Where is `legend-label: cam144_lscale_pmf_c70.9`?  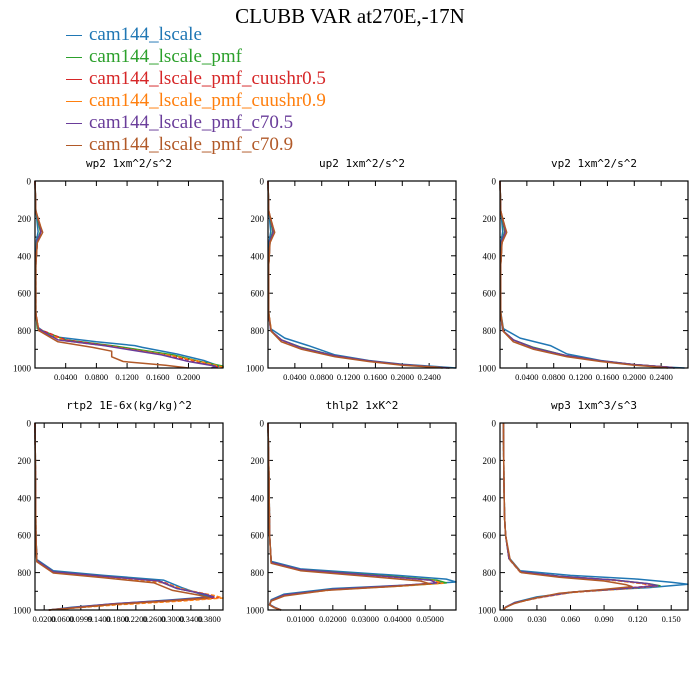
legend-label: cam144_lscale_pmf_c70.9 is located at coordinates (191, 144).